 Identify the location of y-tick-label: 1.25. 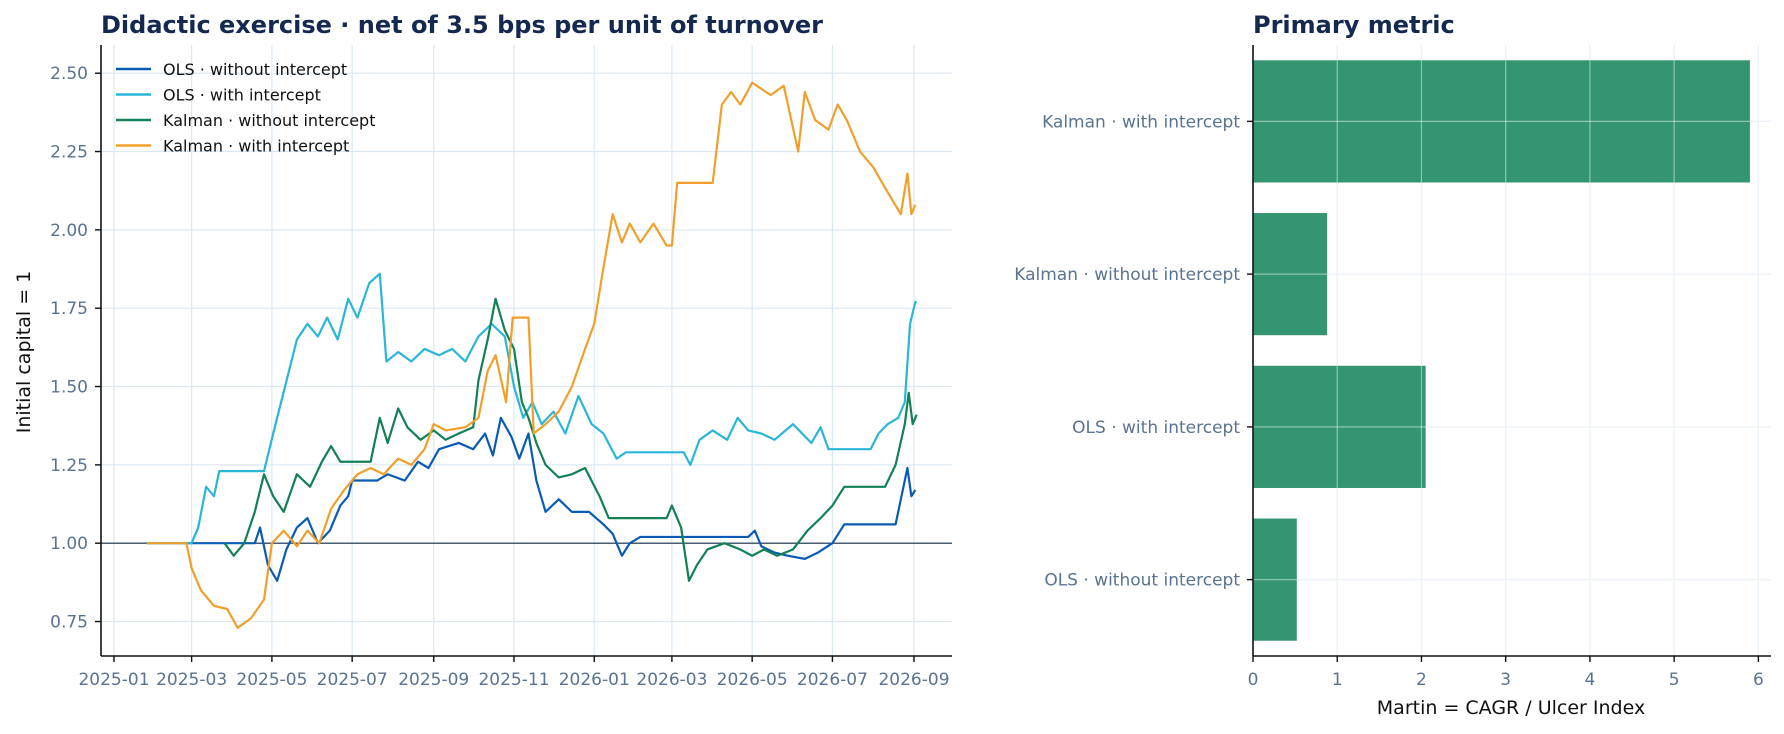
(69, 466).